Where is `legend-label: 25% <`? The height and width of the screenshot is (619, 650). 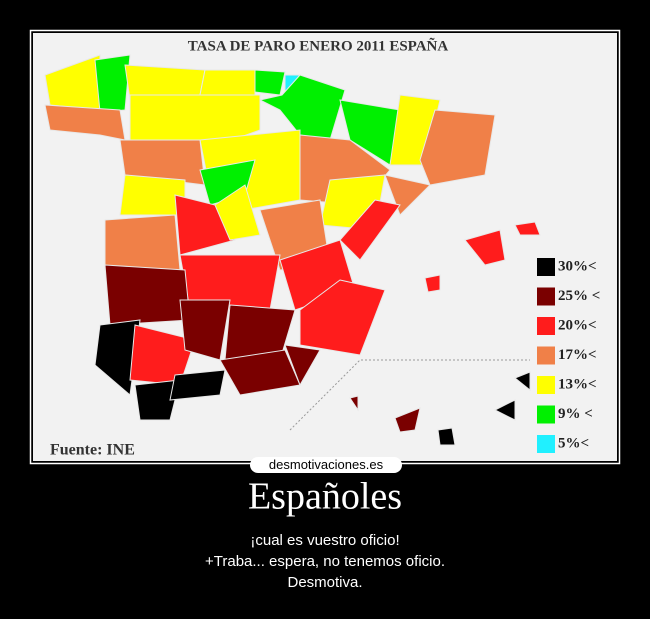 legend-label: 25% < is located at coordinates (579, 296).